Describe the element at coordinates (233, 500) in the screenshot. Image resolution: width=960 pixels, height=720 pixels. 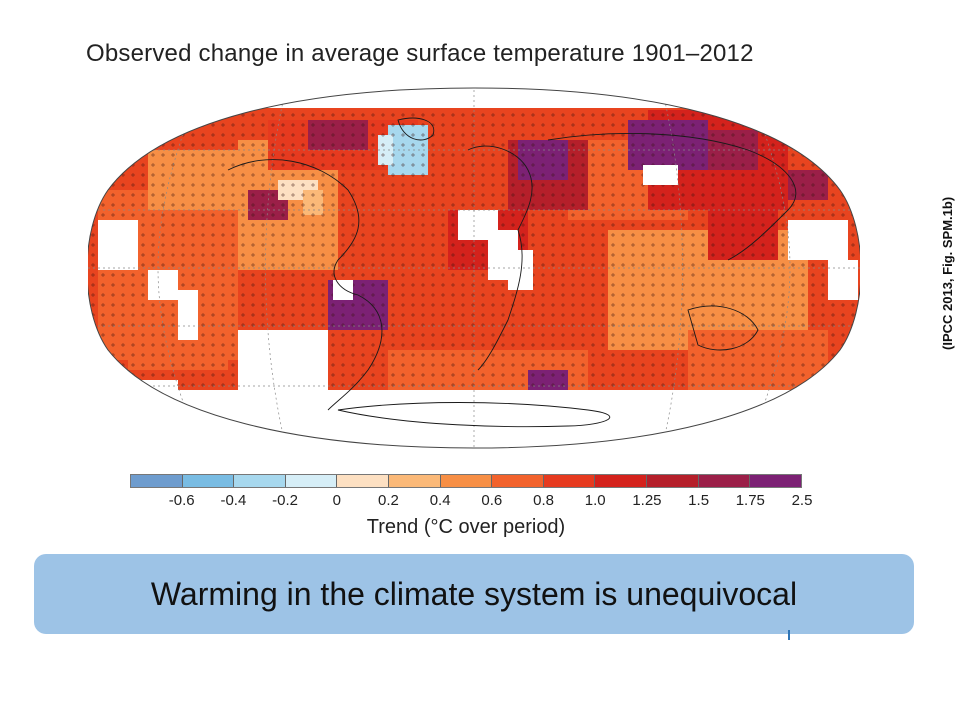
I see `legend-tick-label: -0.4` at that location.